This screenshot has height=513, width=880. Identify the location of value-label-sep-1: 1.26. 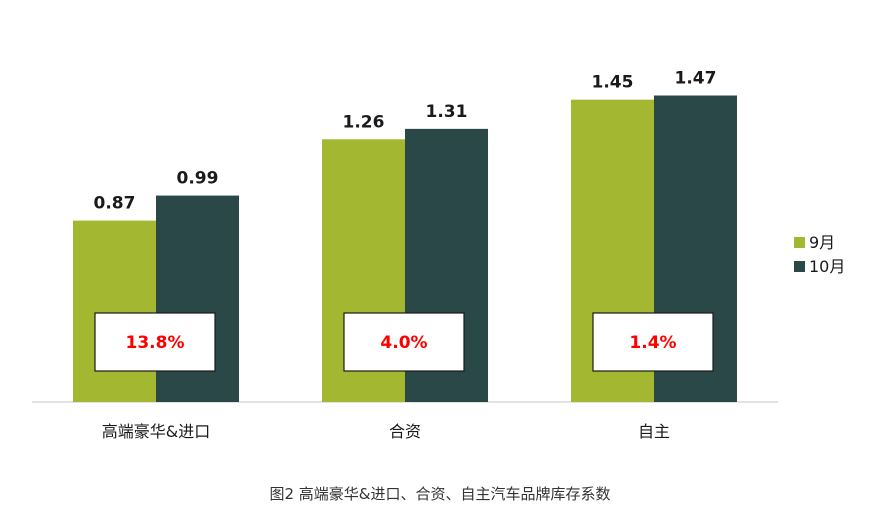
(364, 122).